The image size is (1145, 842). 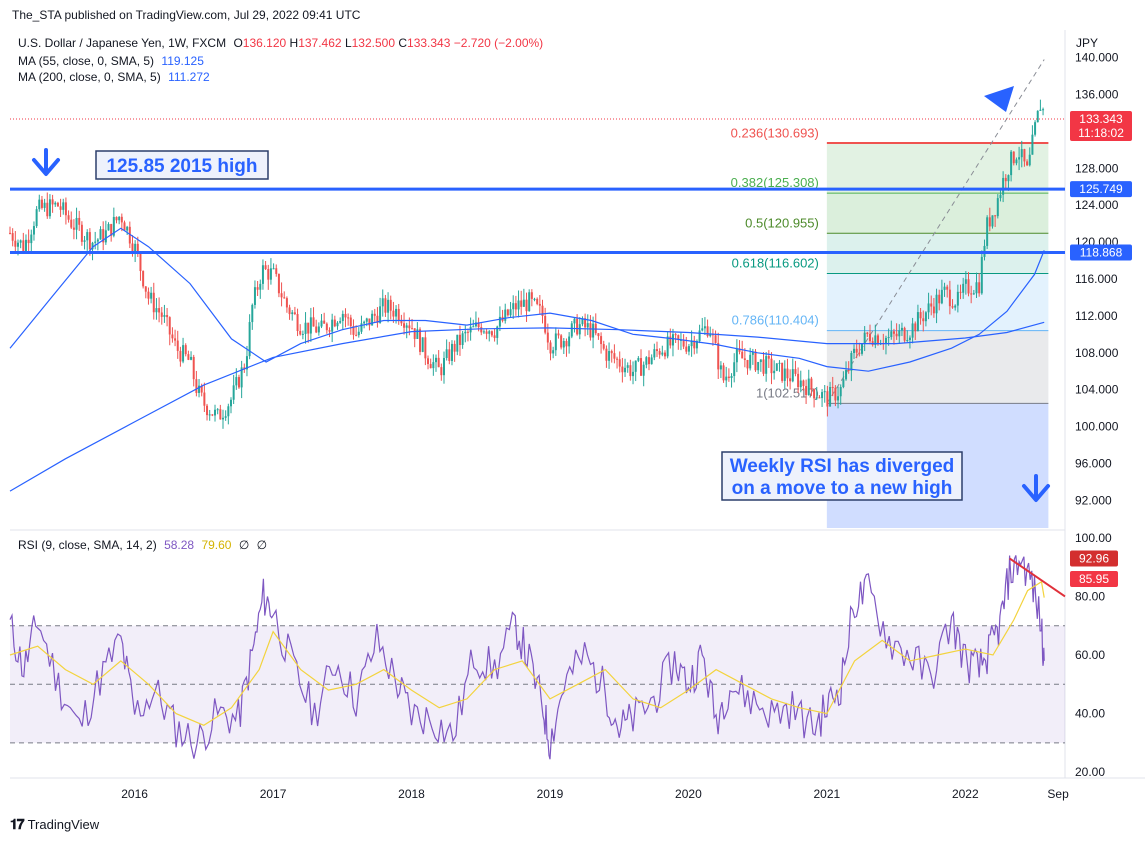 I want to click on tradingview-logo: 𝟏𝟕 TradingView, so click(x=54, y=824).